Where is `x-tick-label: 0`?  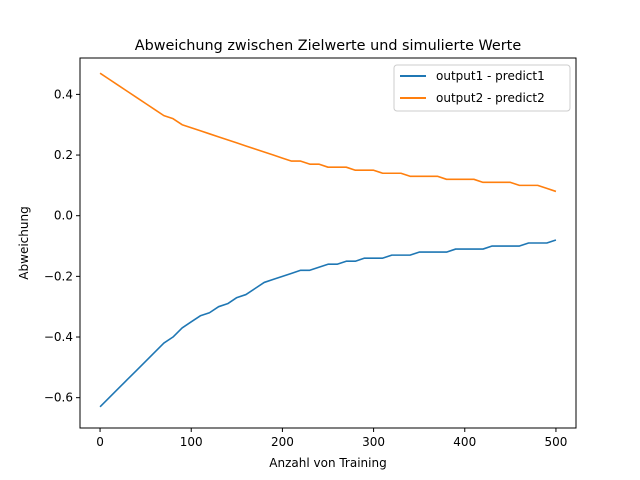
x-tick-label: 0 is located at coordinates (100, 442).